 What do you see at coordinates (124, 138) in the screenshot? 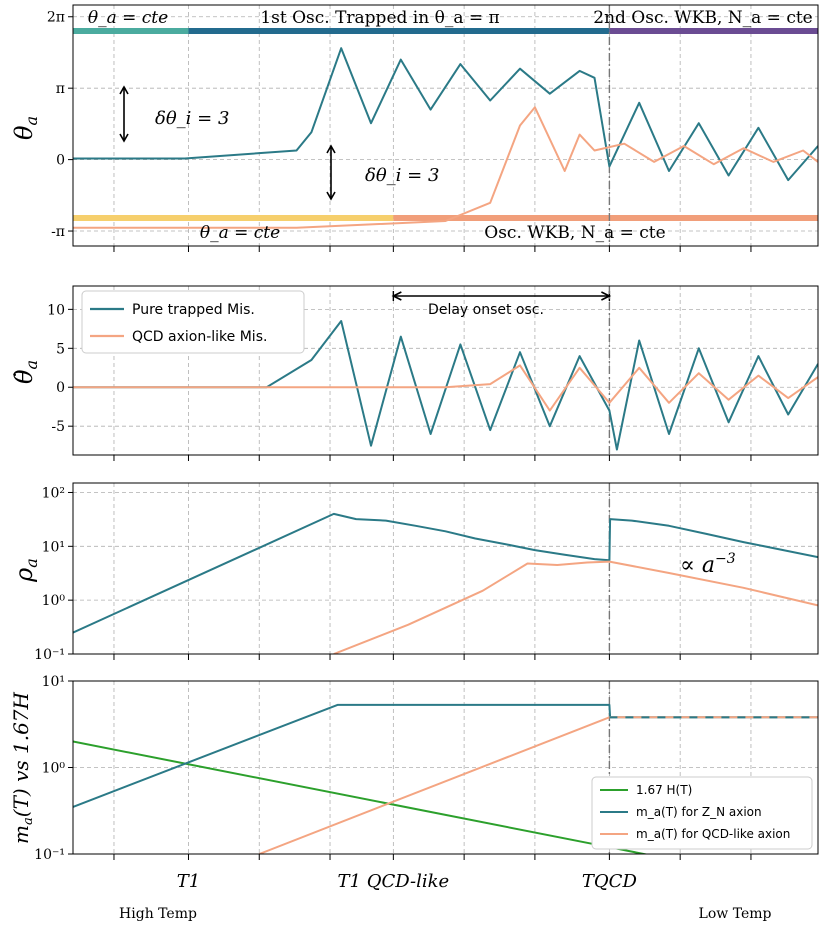
I see `delta-arrow-1-head-bottom` at bounding box center [124, 138].